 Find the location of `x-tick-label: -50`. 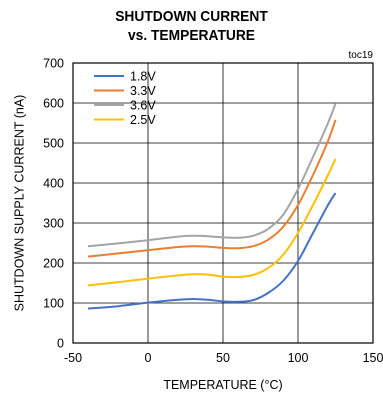

x-tick-label: -50 is located at coordinates (73, 358).